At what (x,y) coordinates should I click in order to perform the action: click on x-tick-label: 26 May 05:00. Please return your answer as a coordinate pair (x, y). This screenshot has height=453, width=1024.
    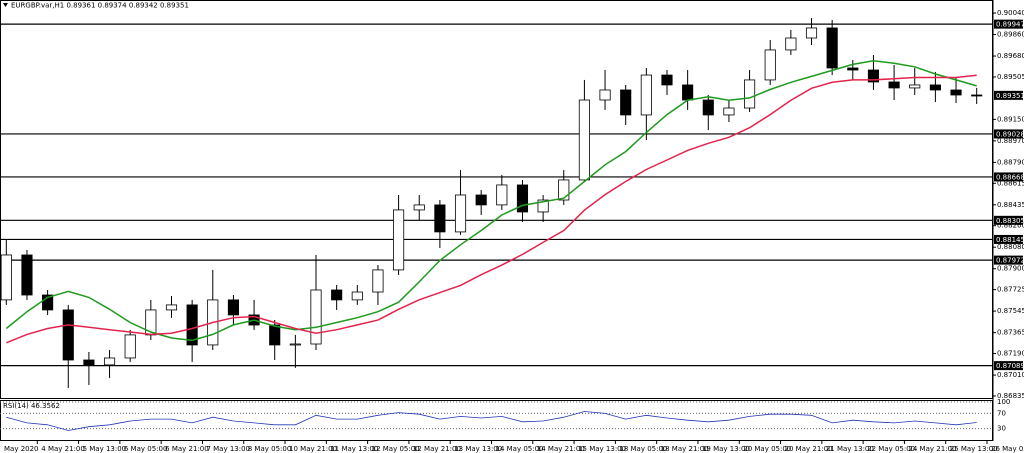
    Looking at the image, I should click on (1007, 449).